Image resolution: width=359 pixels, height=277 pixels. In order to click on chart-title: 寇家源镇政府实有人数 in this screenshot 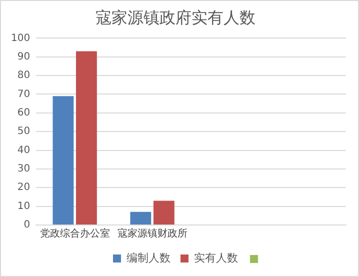, I will do `click(176, 17)`.